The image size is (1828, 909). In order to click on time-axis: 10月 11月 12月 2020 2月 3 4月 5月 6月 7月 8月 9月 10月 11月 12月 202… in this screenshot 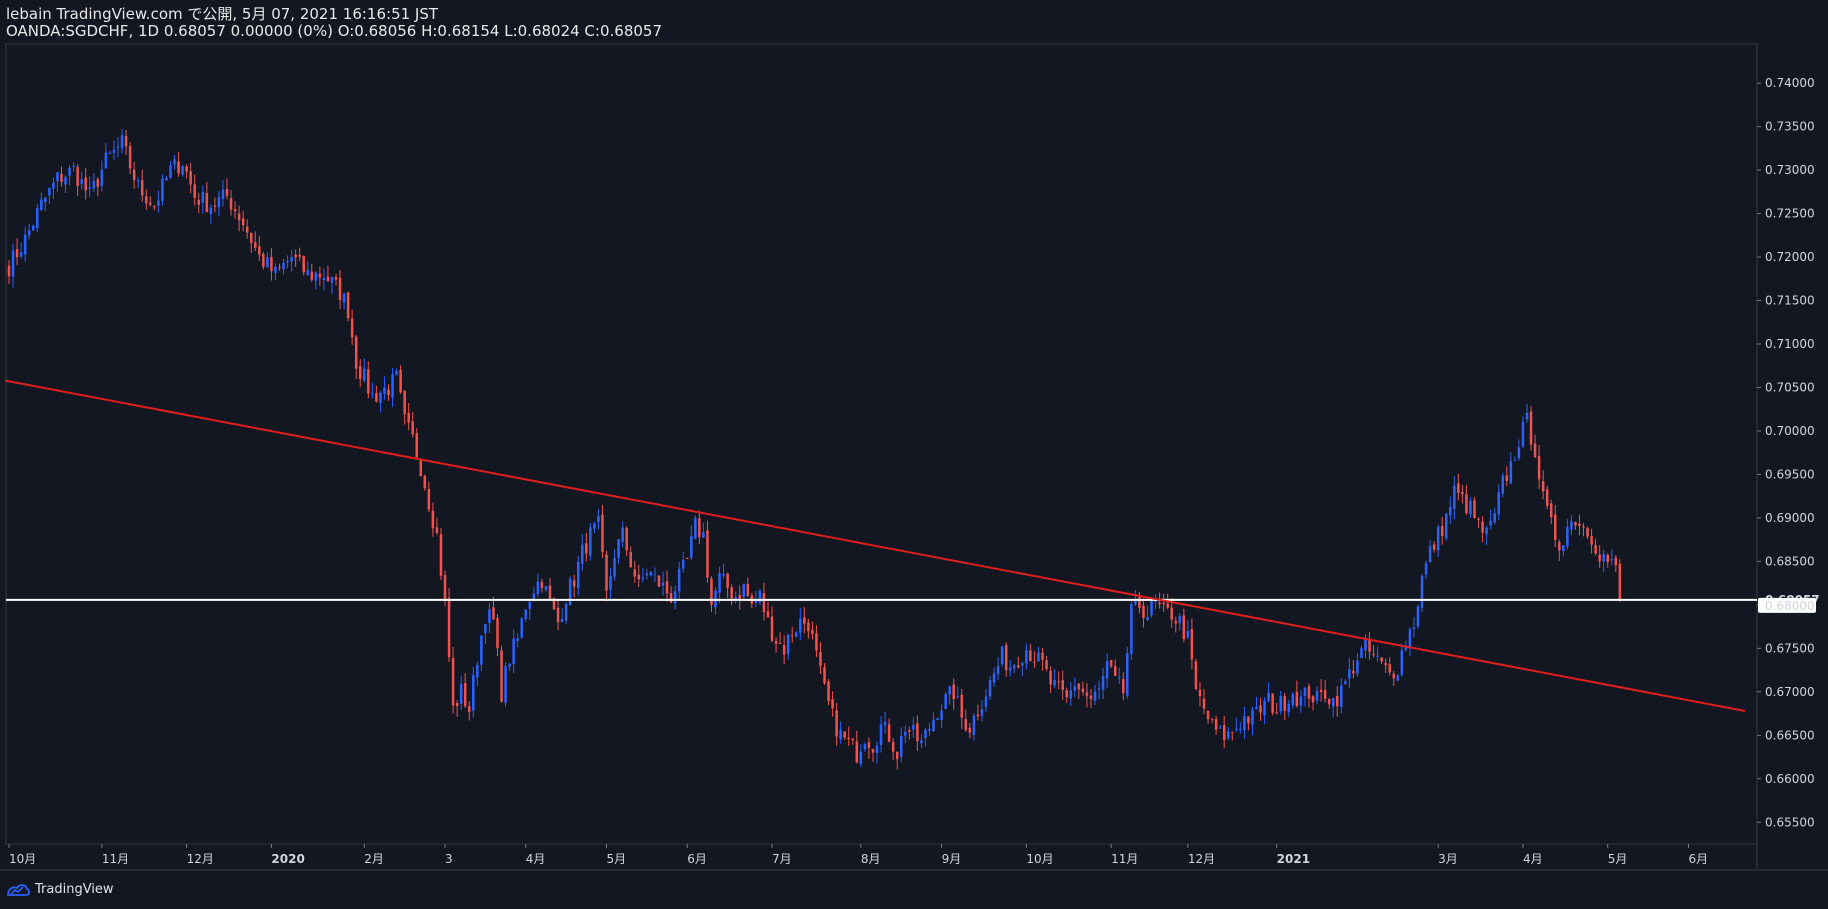, I will do `click(858, 855)`.